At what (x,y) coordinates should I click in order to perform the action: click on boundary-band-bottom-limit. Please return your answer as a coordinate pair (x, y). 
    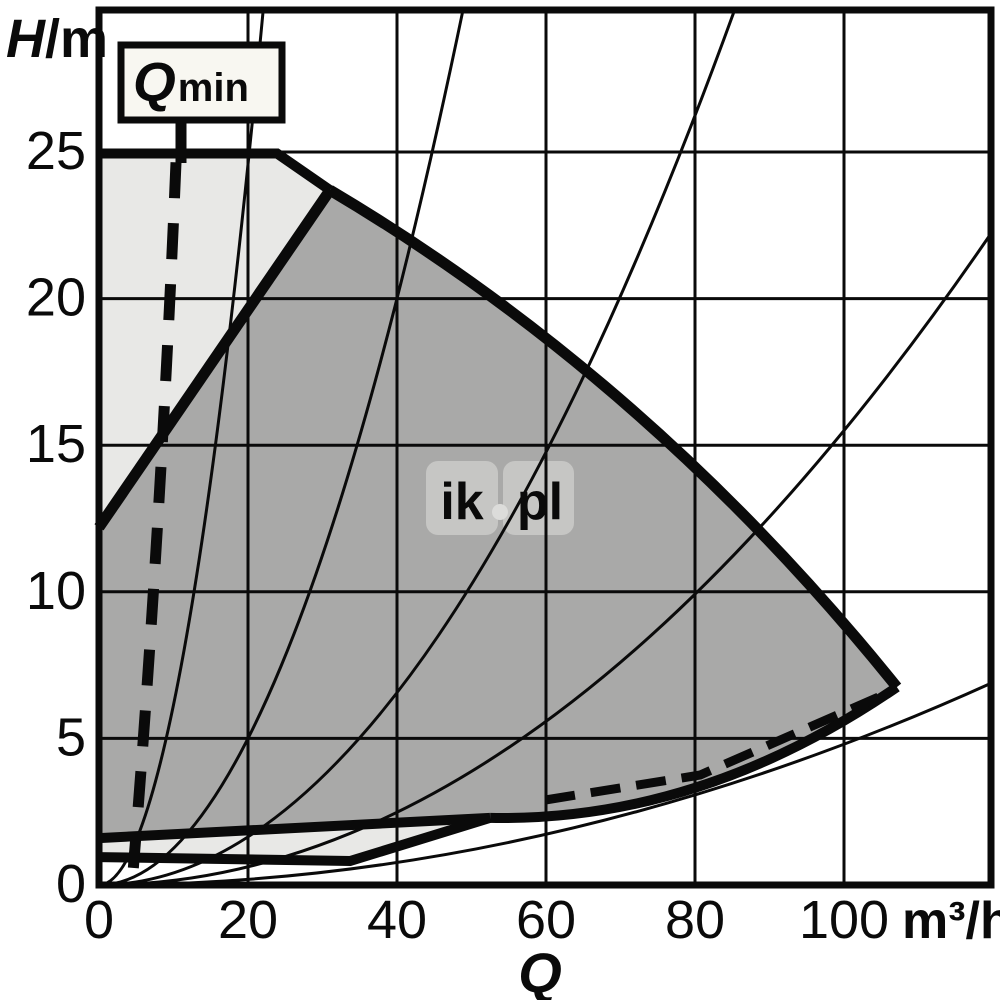
    Looking at the image, I should click on (295, 840).